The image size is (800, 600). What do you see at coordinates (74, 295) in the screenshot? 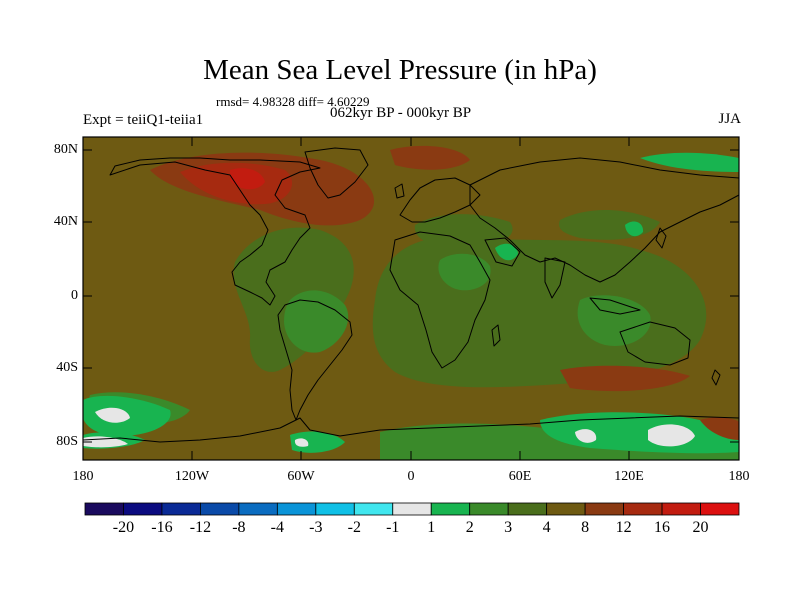
I see `lat-label: 0` at bounding box center [74, 295].